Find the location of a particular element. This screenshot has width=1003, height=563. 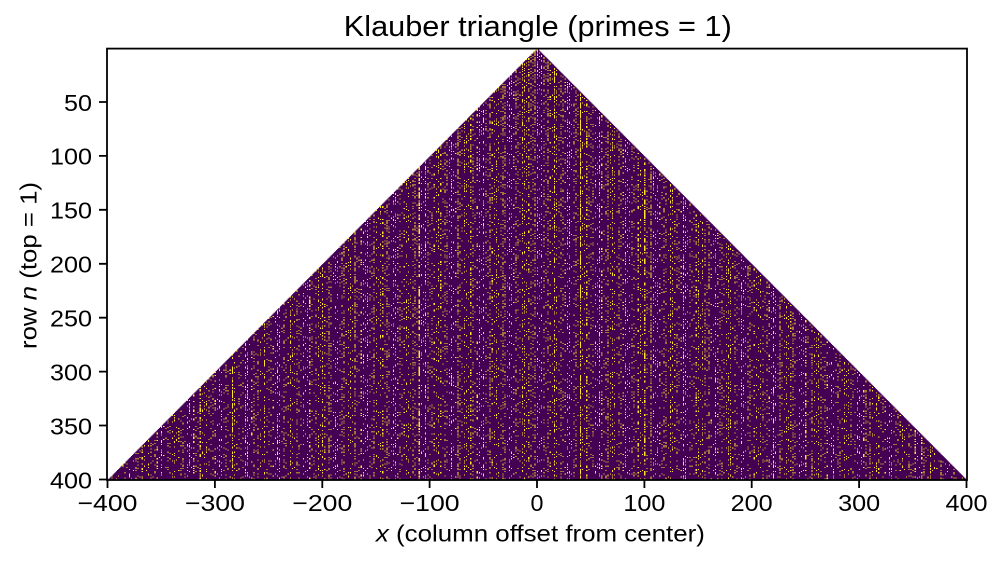

svg-text: row n (top = 1) is located at coordinates (29, 265).